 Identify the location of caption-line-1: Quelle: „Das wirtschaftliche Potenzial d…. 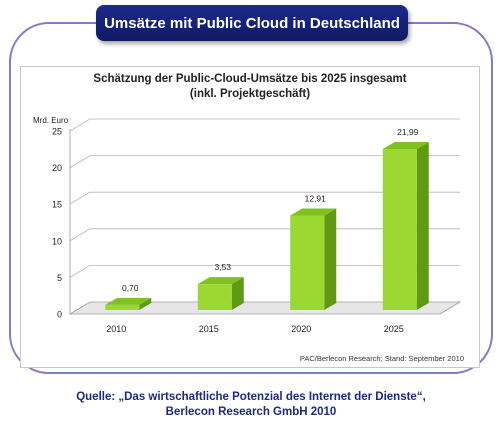
(251, 397).